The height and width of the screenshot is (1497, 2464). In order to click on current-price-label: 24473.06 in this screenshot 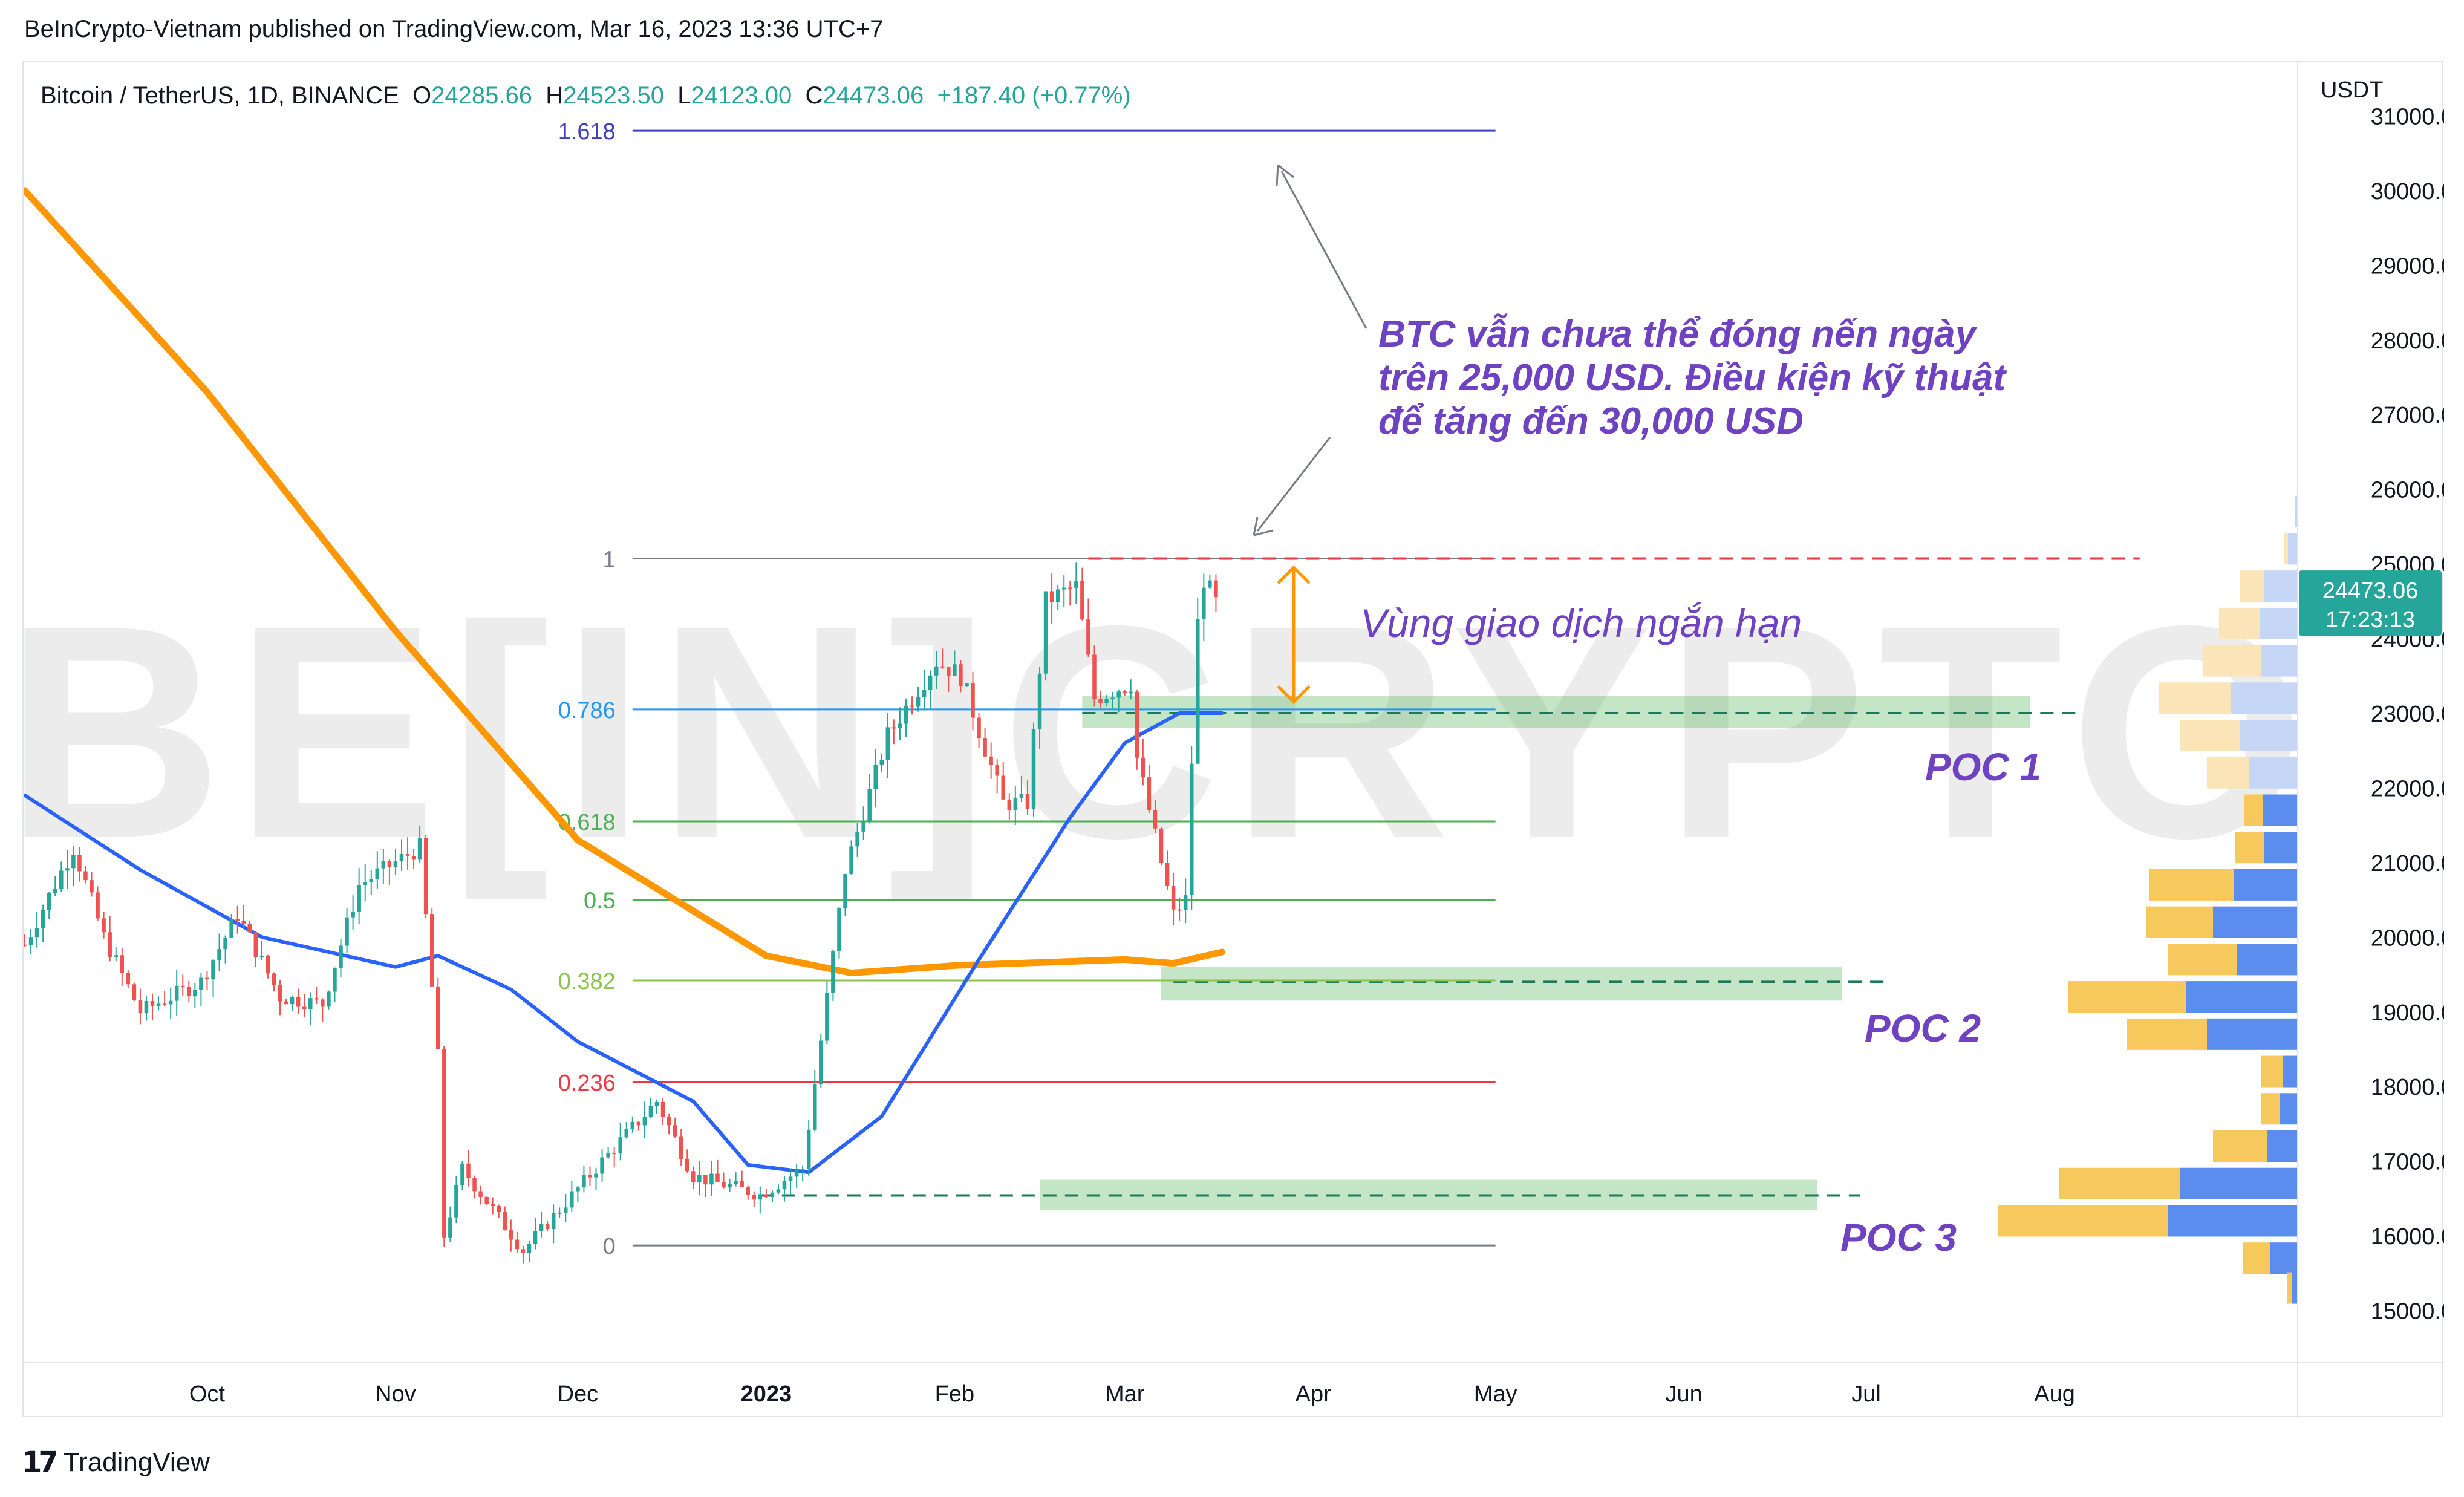, I will do `click(2370, 591)`.